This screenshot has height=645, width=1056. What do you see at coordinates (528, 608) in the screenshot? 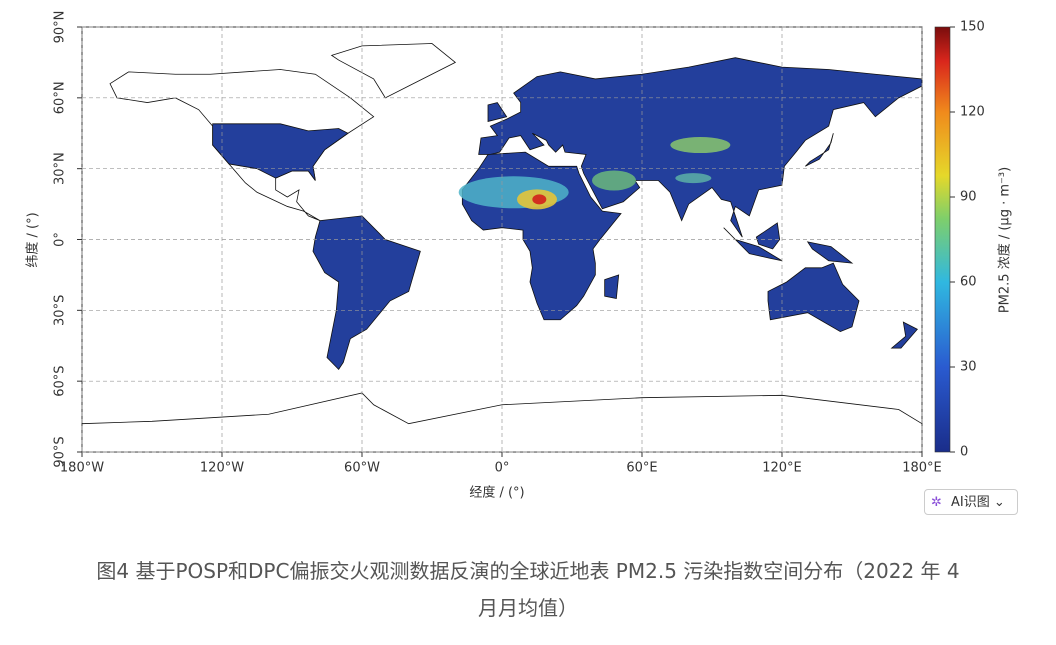
I see `caption-line: 月月均值）` at bounding box center [528, 608].